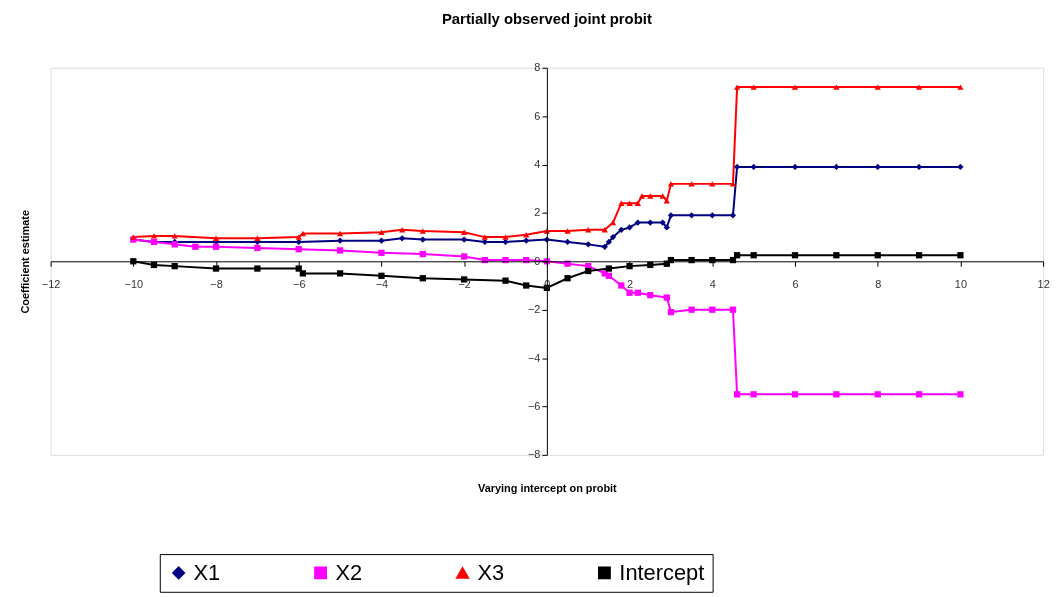 The width and height of the screenshot is (1060, 597). I want to click on y-tick-label: −6, so click(534, 405).